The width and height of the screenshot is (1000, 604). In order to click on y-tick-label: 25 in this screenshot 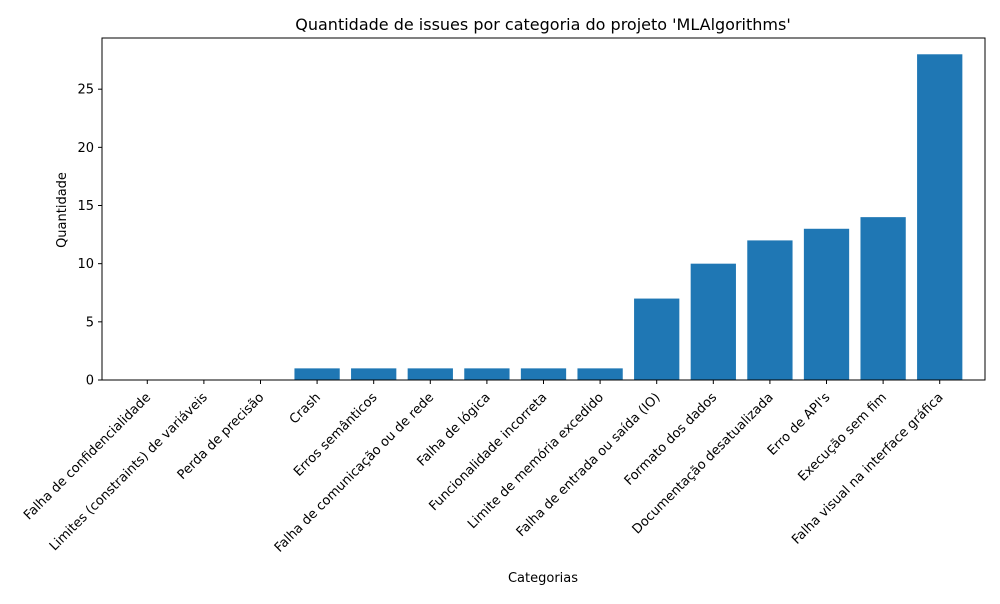, I will do `click(85, 90)`.